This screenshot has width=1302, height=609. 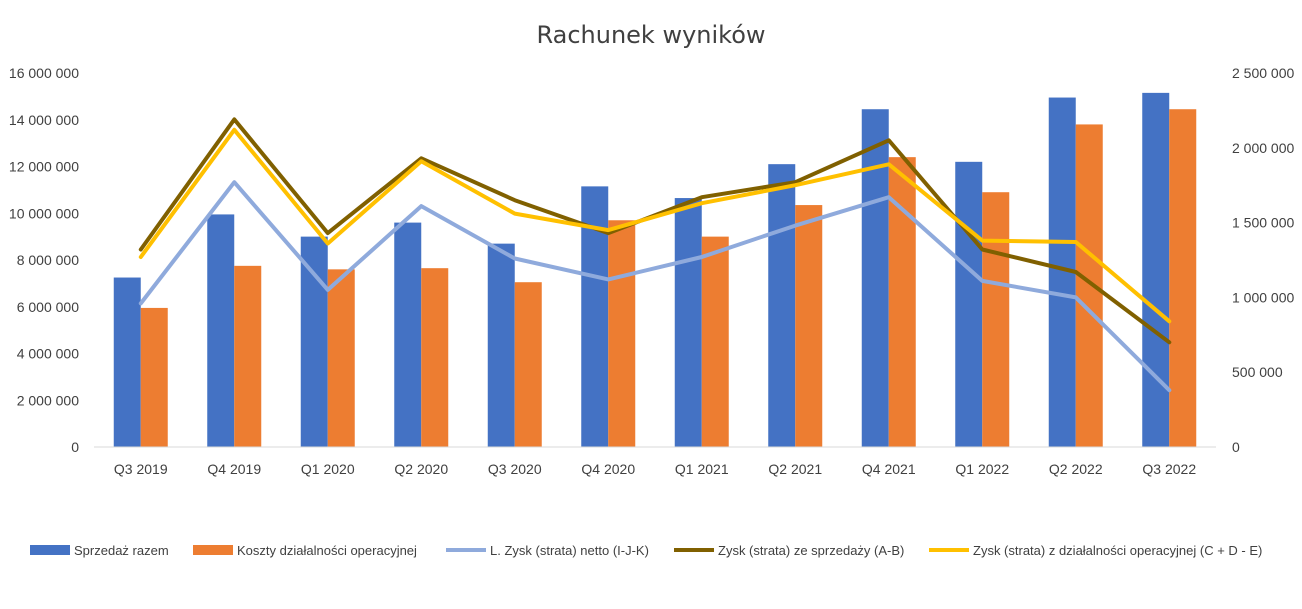 I want to click on left-axis-tick-label: 6 000 000, so click(x=48, y=307).